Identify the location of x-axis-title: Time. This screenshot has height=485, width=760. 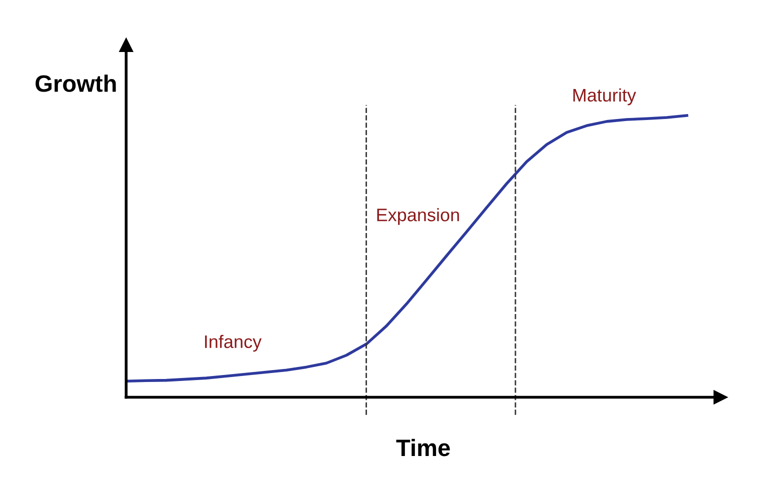
(423, 447).